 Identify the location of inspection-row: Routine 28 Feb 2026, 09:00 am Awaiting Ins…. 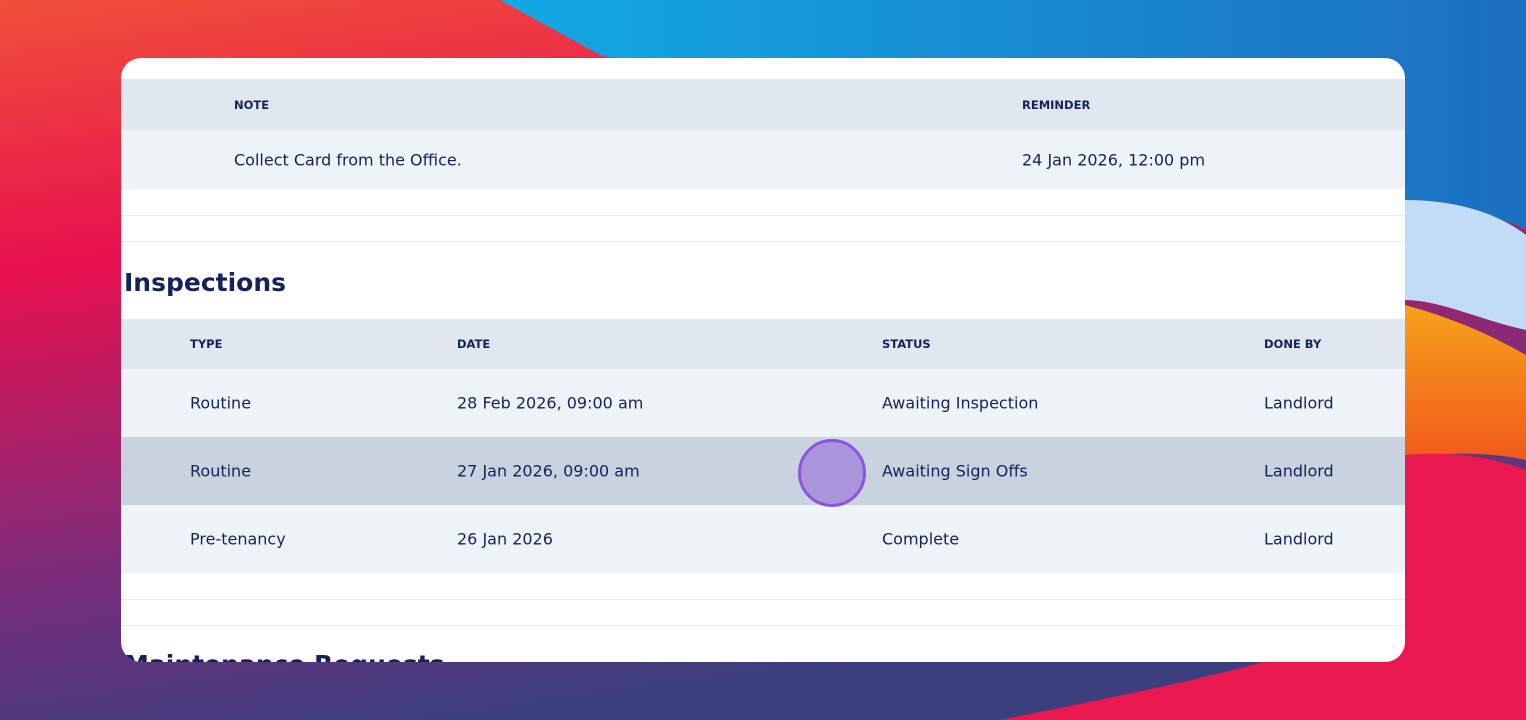
(763, 403).